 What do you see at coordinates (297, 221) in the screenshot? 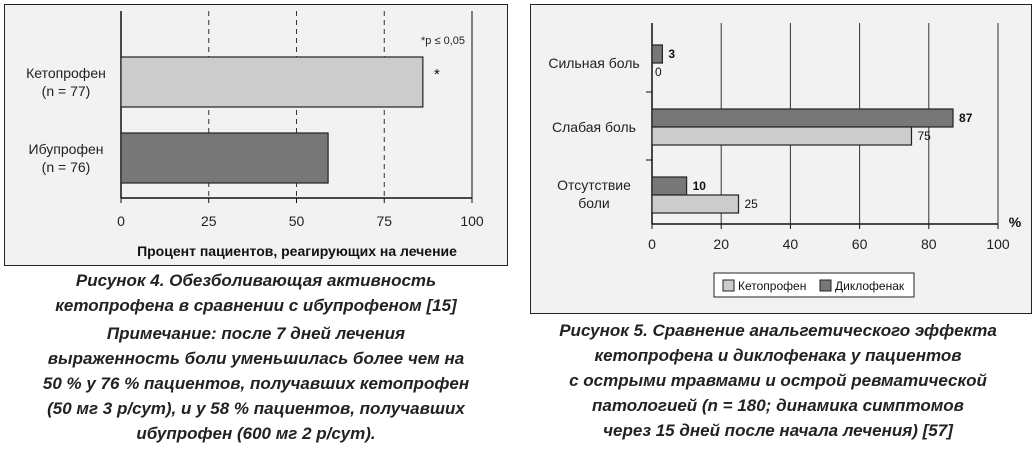
I see `x-tick-label: 50` at bounding box center [297, 221].